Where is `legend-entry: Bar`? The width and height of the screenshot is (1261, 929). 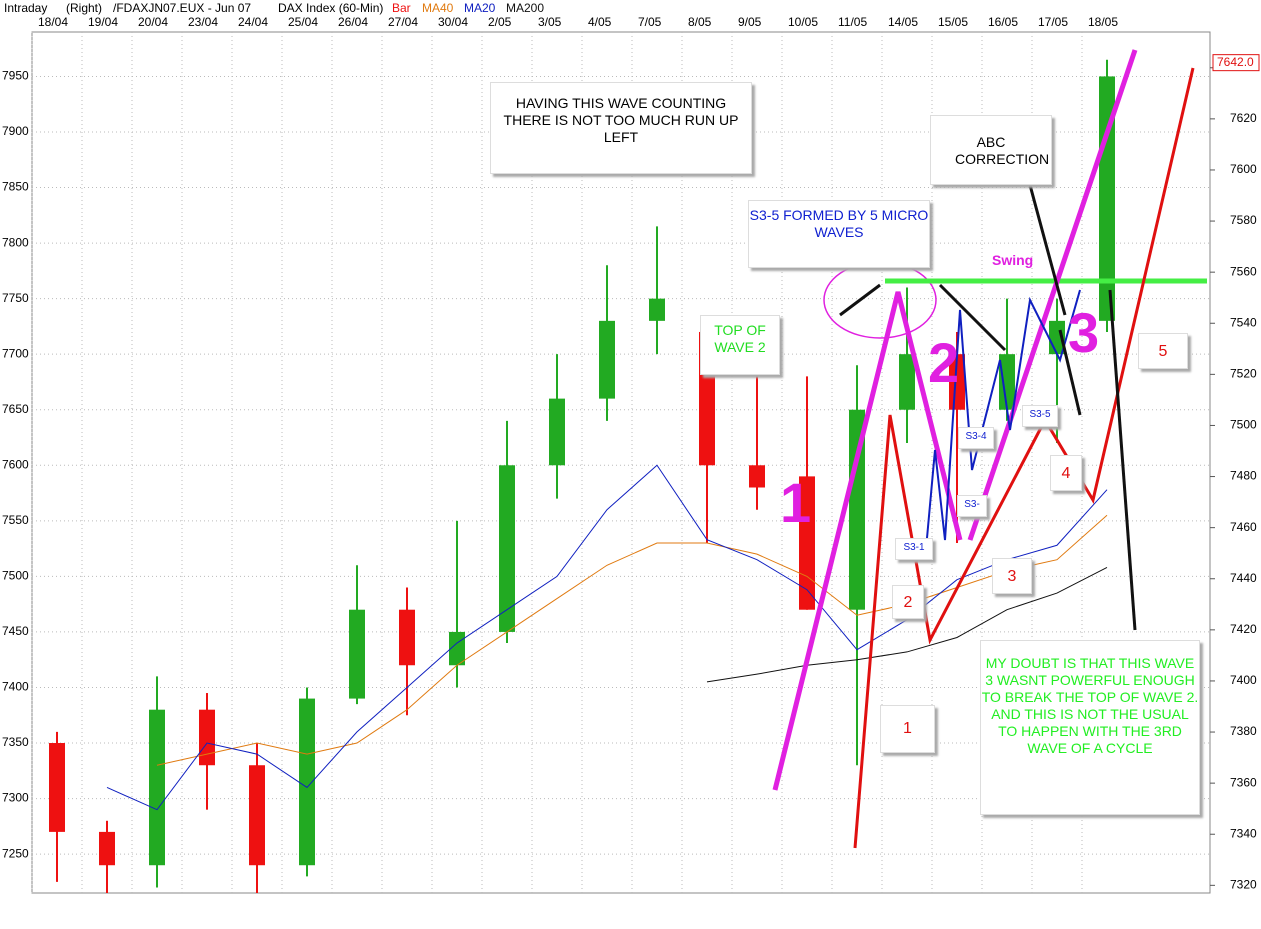
legend-entry: Bar is located at coordinates (401, 8).